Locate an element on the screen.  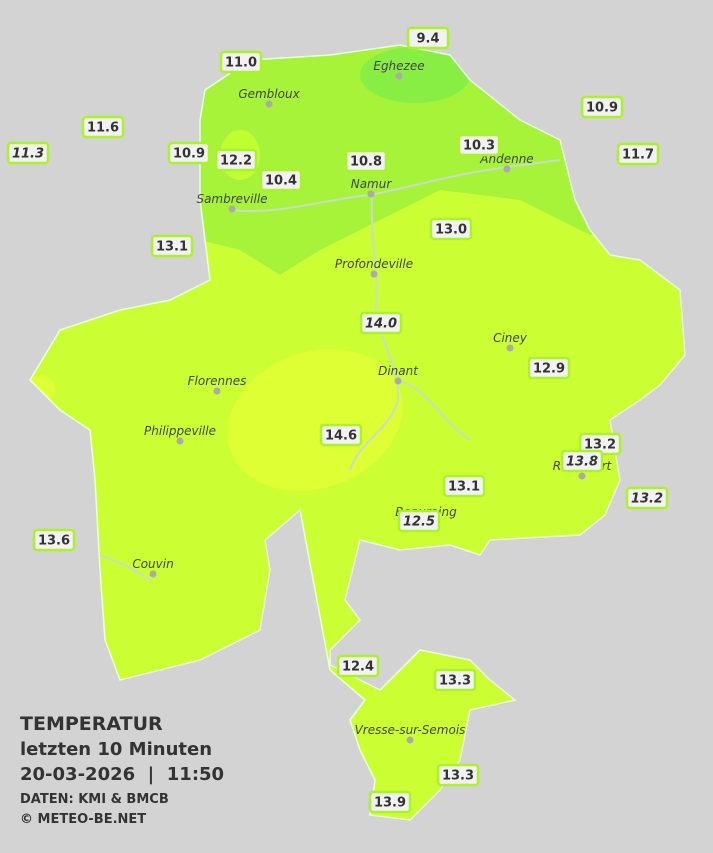
station-value: 13.0 is located at coordinates (451, 230).